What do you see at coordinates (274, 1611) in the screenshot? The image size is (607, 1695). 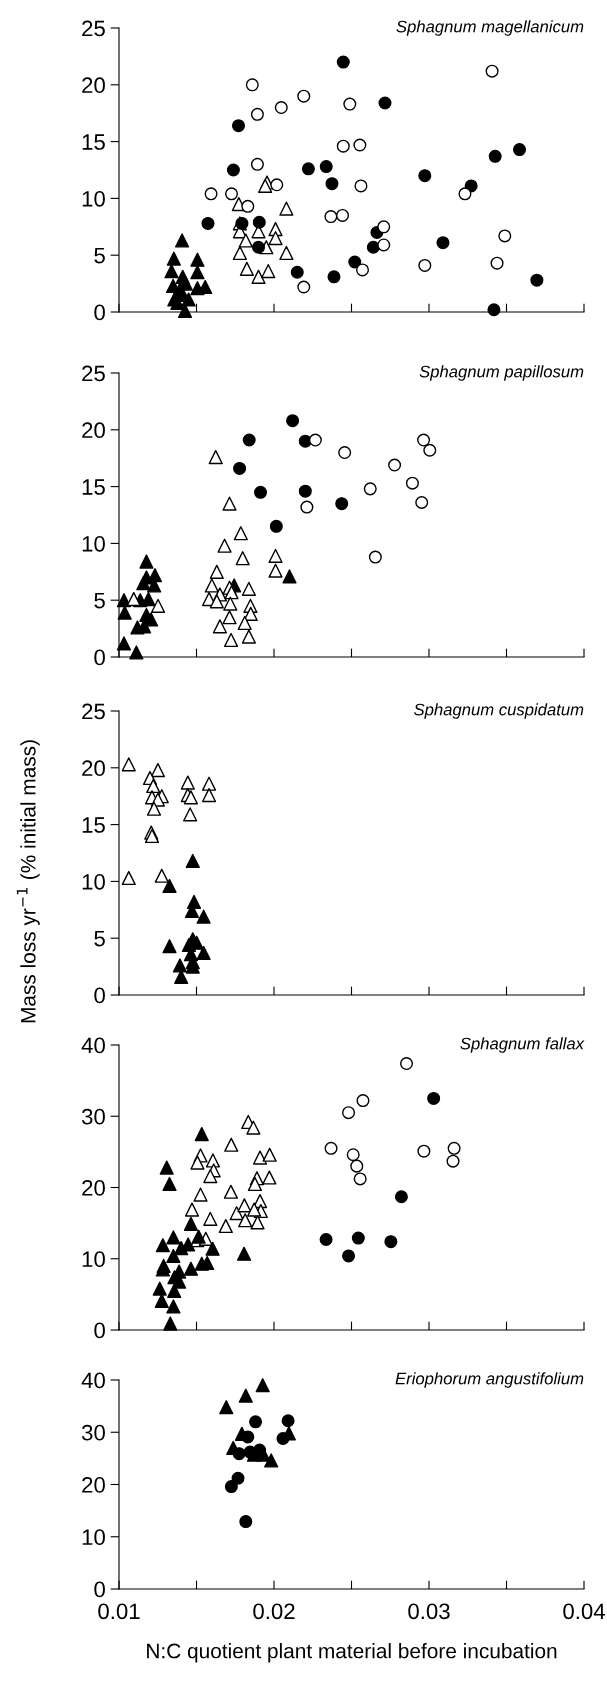 I see `x-tick-label: 0.02` at bounding box center [274, 1611].